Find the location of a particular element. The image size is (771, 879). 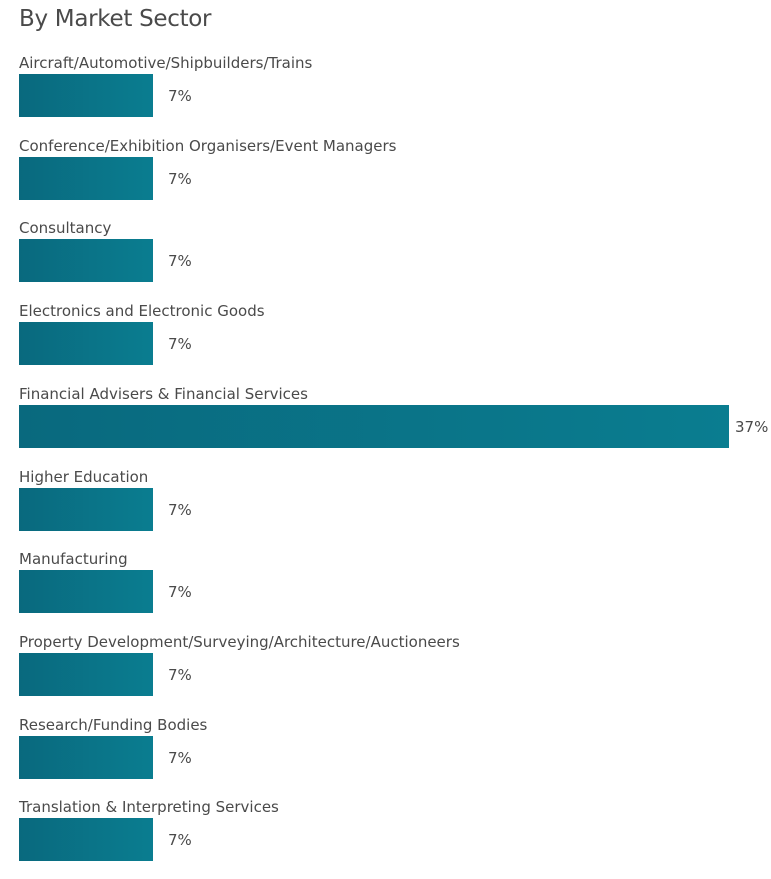

bar-label: Consultancy is located at coordinates (65, 228).